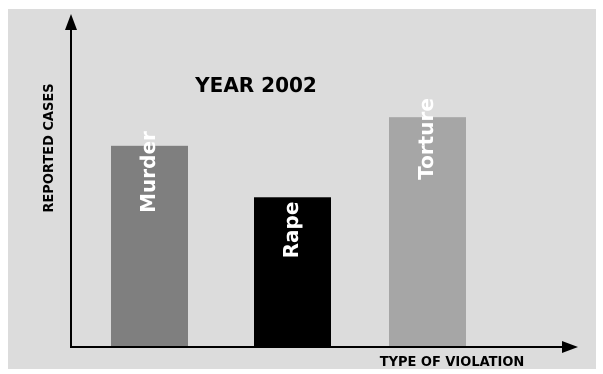 This screenshot has height=374, width=603. I want to click on bar-label-torture: Torture, so click(426, 139).